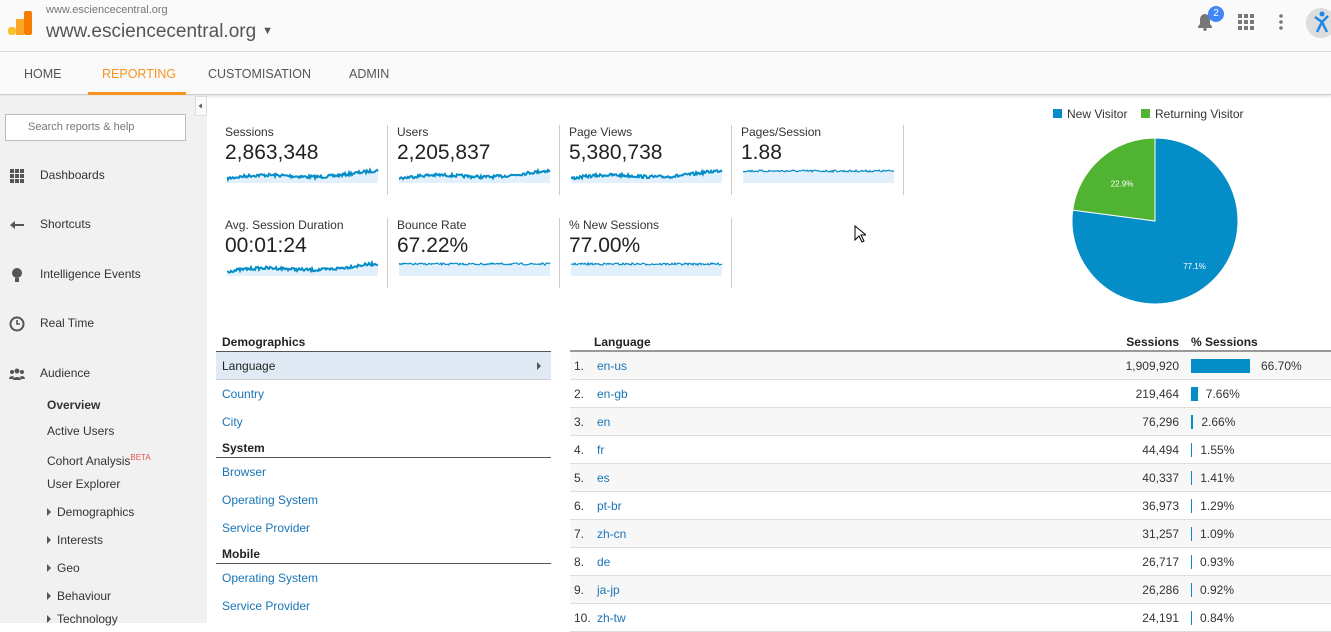  What do you see at coordinates (579, 534) in the screenshot?
I see `row-rank: 7.` at bounding box center [579, 534].